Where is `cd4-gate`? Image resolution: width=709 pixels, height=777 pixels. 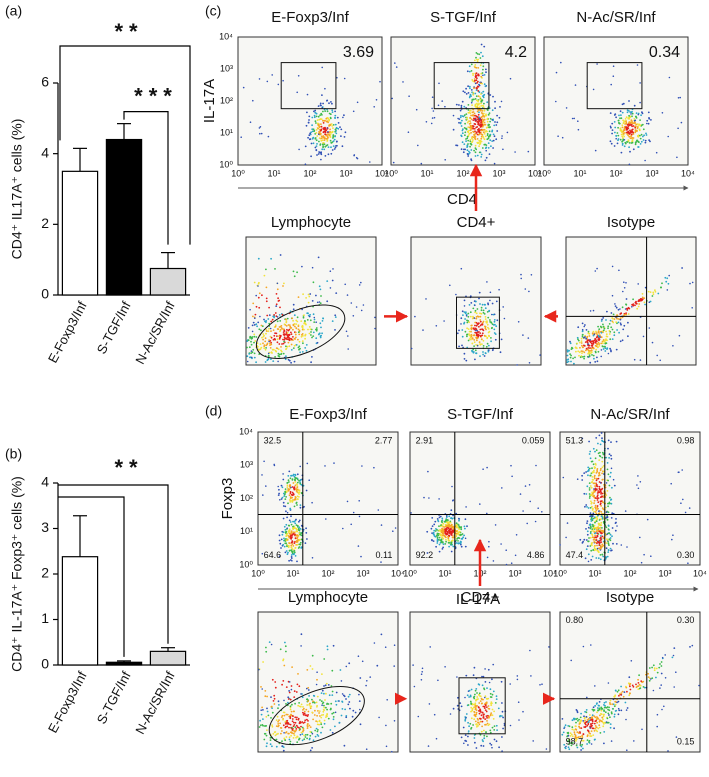 cd4-gate is located at coordinates (482, 706).